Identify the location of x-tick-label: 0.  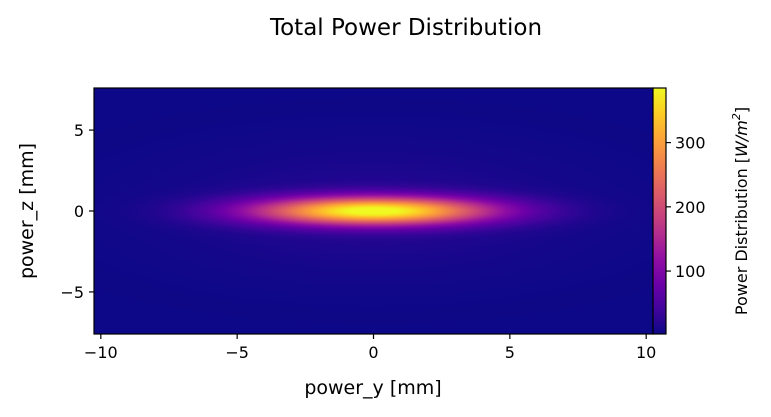
(373, 352).